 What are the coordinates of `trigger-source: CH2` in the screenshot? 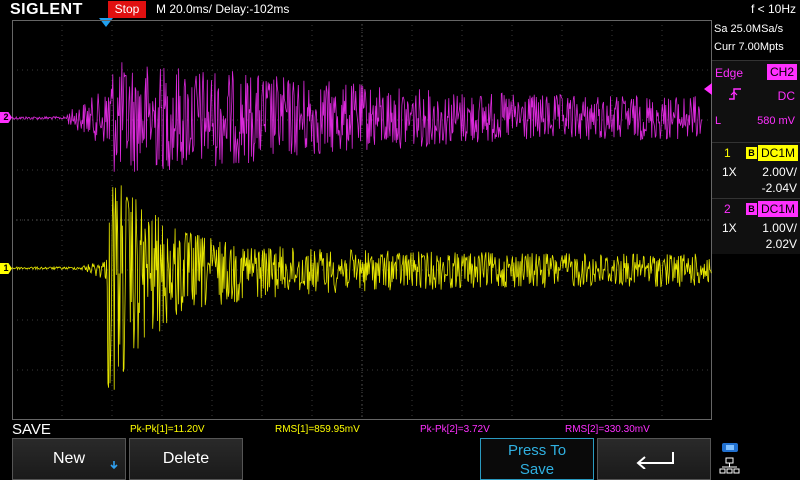 It's located at (781, 72).